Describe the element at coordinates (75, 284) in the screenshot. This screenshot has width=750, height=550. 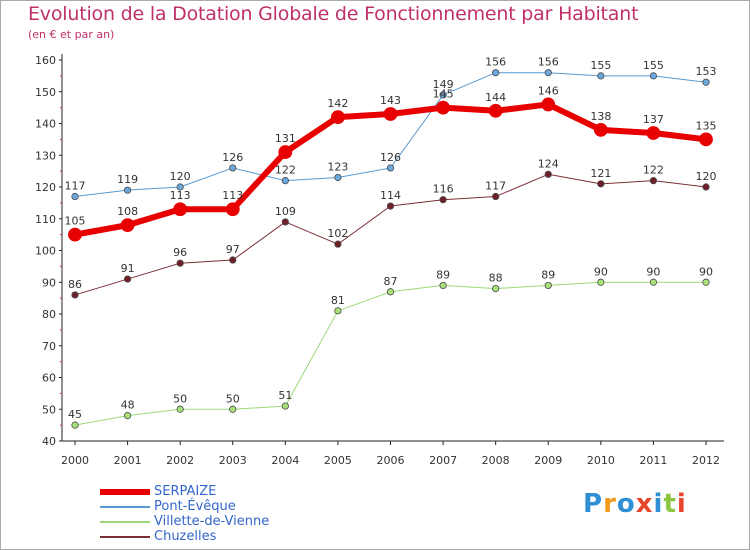
I see `data-label-chuzelles: 86` at that location.